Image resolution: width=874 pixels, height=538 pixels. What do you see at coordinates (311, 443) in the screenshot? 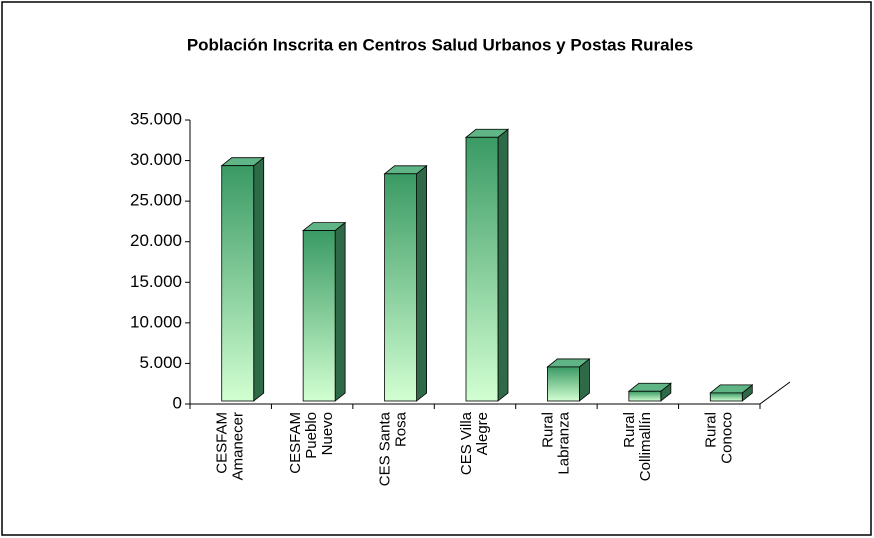
I see `x-tick-label: CESFAMPuebloNuevo` at bounding box center [311, 443].